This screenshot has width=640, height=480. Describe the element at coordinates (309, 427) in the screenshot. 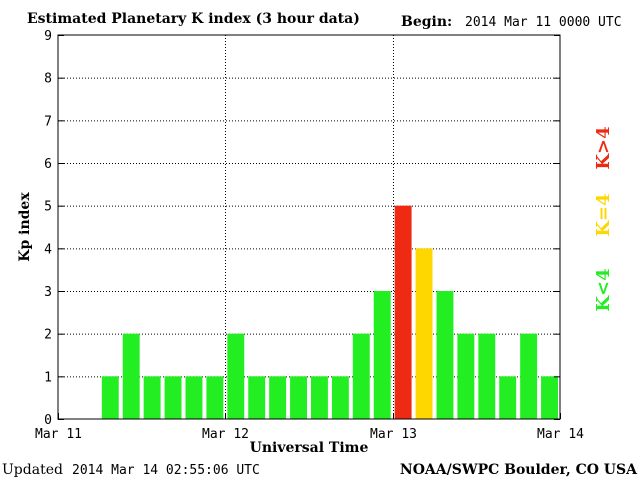

I see `x-axis-ticks: Mar 11 Mar 12 Mar 13 Mar 14` at that location.